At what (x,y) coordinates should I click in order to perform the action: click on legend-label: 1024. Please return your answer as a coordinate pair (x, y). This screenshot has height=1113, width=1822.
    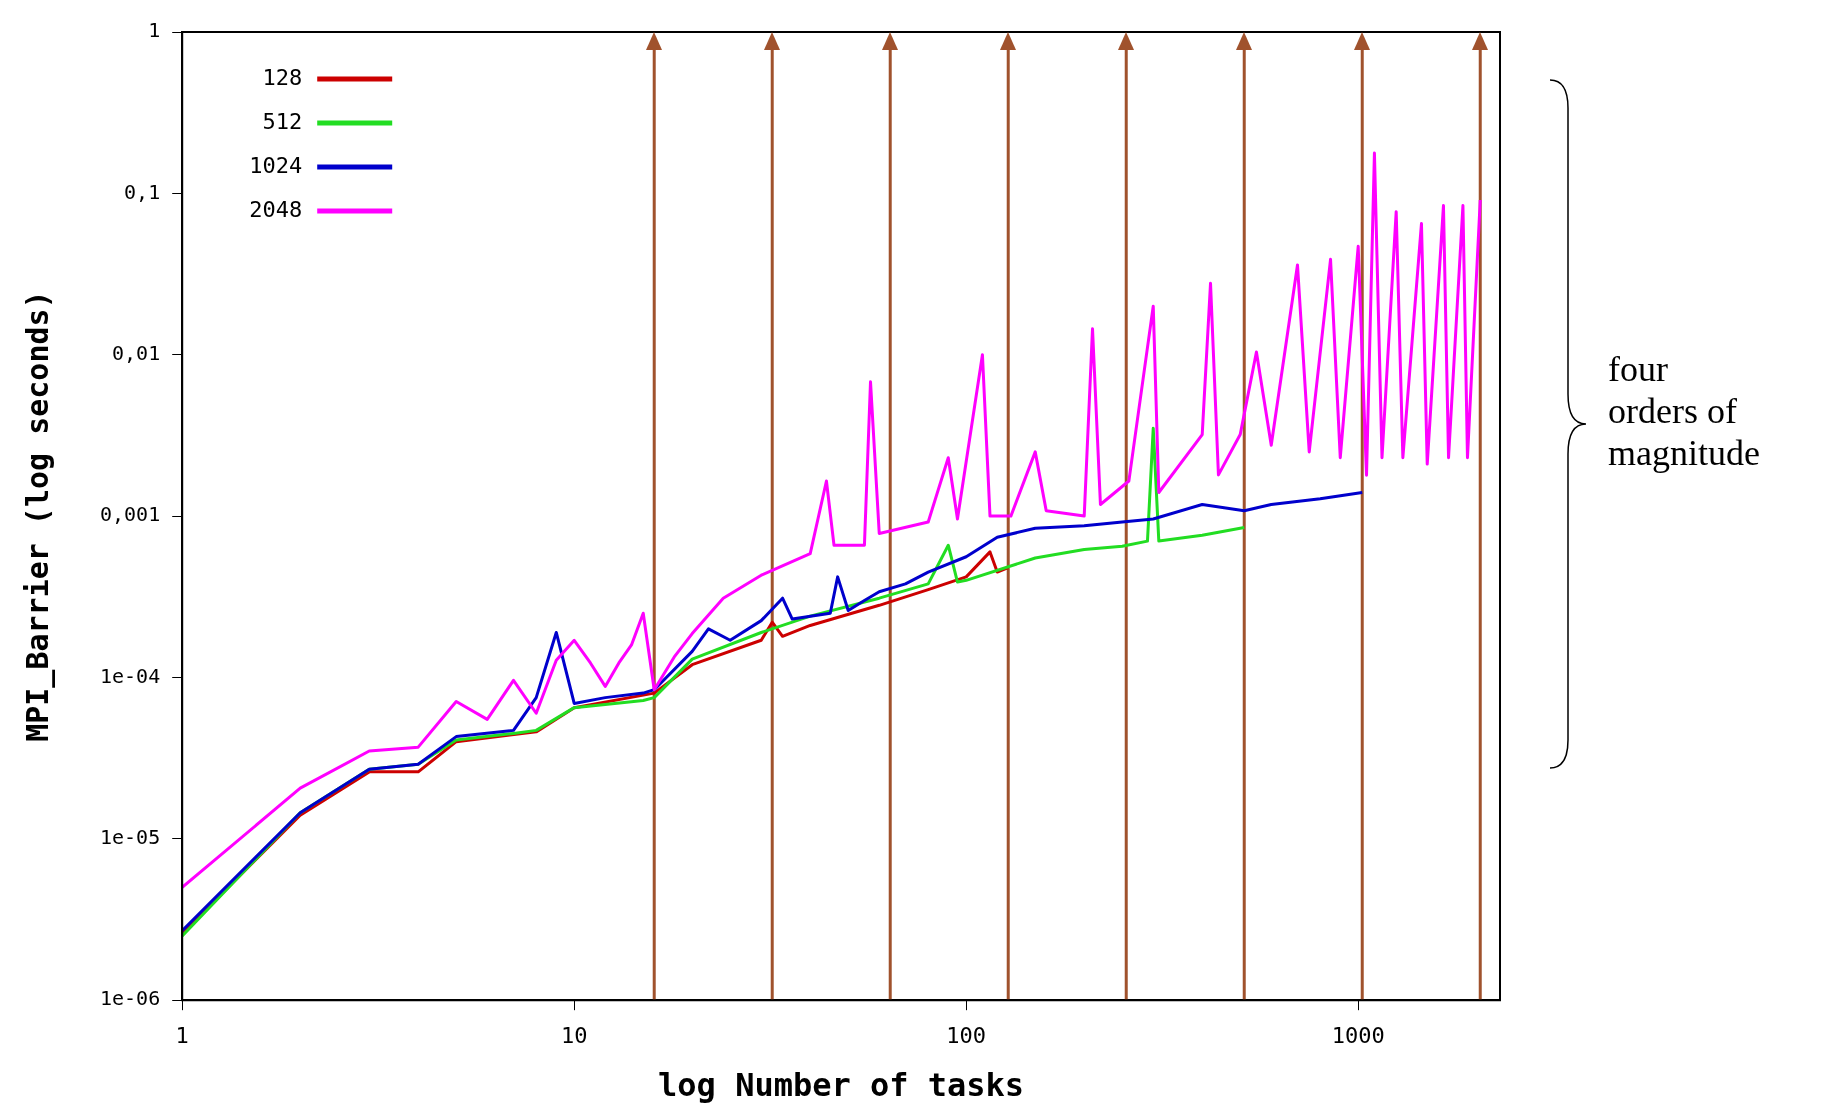
    Looking at the image, I should click on (276, 165).